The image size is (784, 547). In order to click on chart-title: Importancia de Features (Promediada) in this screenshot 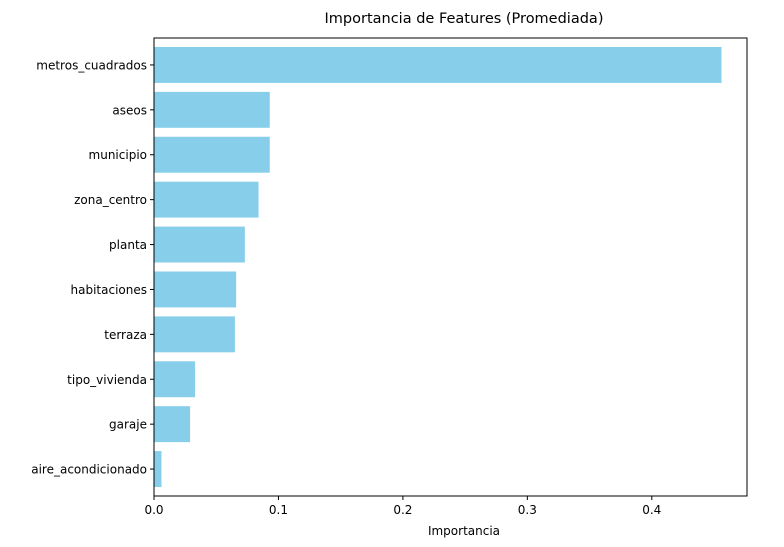, I will do `click(464, 19)`.